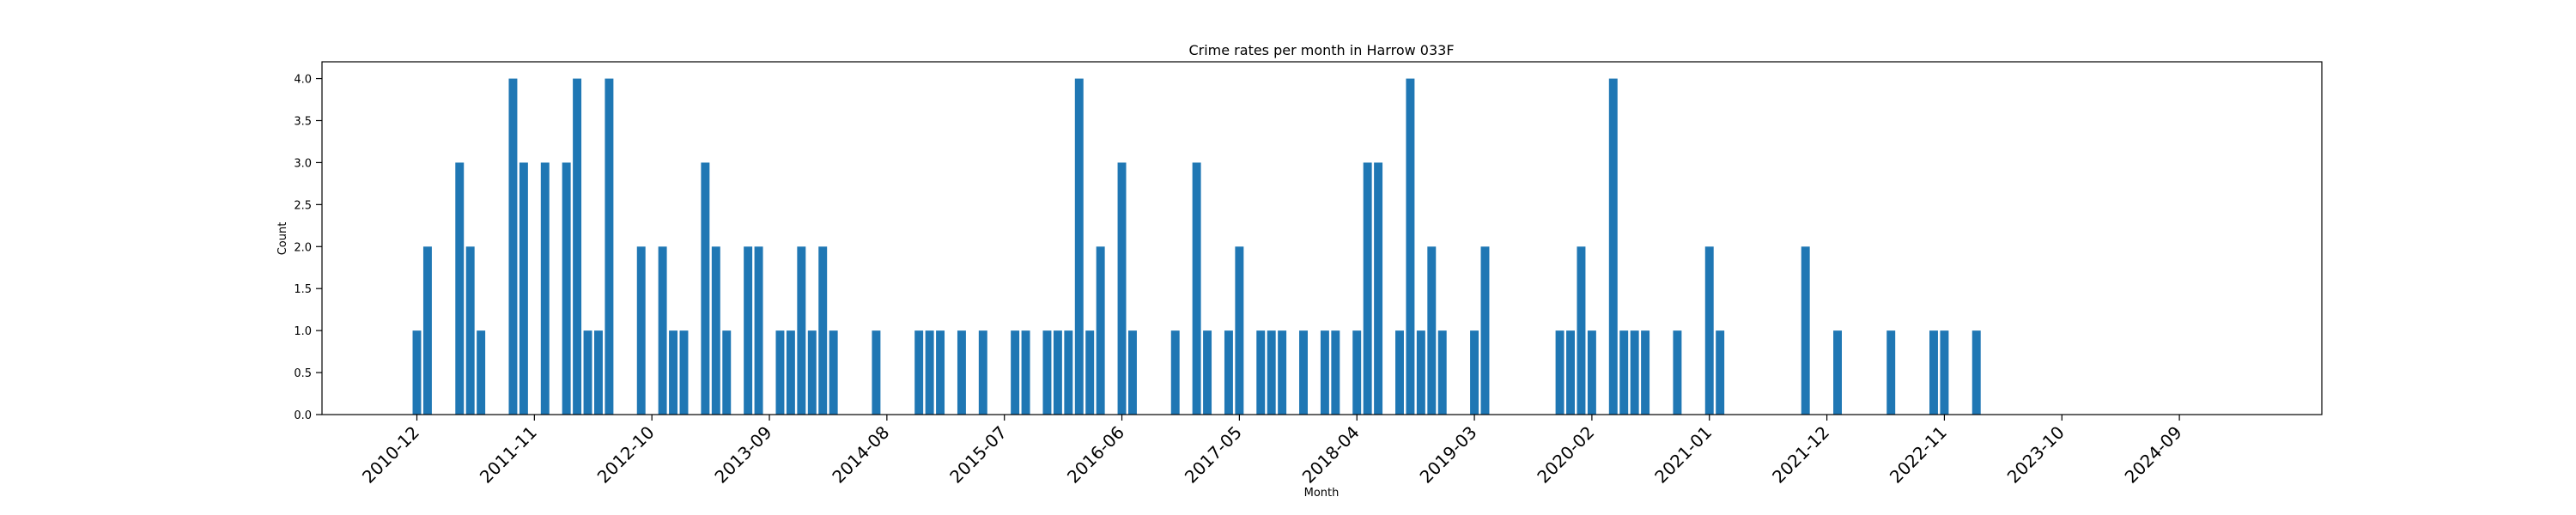 The image size is (2576, 515). Describe the element at coordinates (2153, 455) in the screenshot. I see `x-tick-label: 2024-09` at that location.